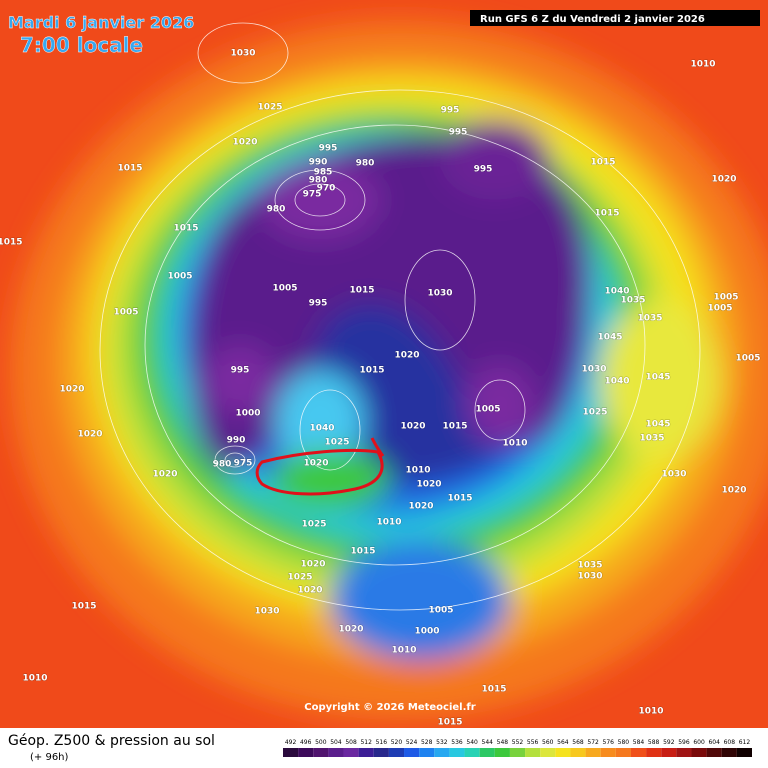 The image size is (768, 768). I want to click on scale-label: 516, so click(382, 742).